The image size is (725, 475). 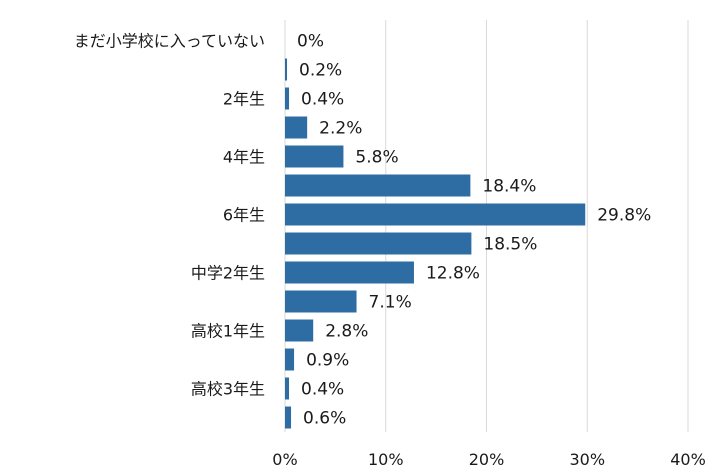 I want to click on value-label: 5.8%, so click(x=376, y=158).